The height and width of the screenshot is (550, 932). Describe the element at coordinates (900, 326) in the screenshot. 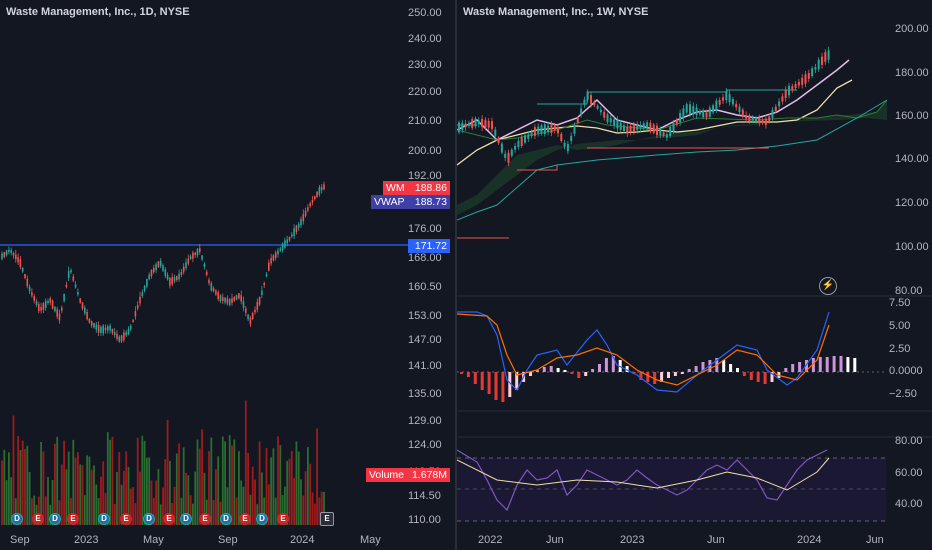

I see `macd-axis-label: 5.00` at that location.